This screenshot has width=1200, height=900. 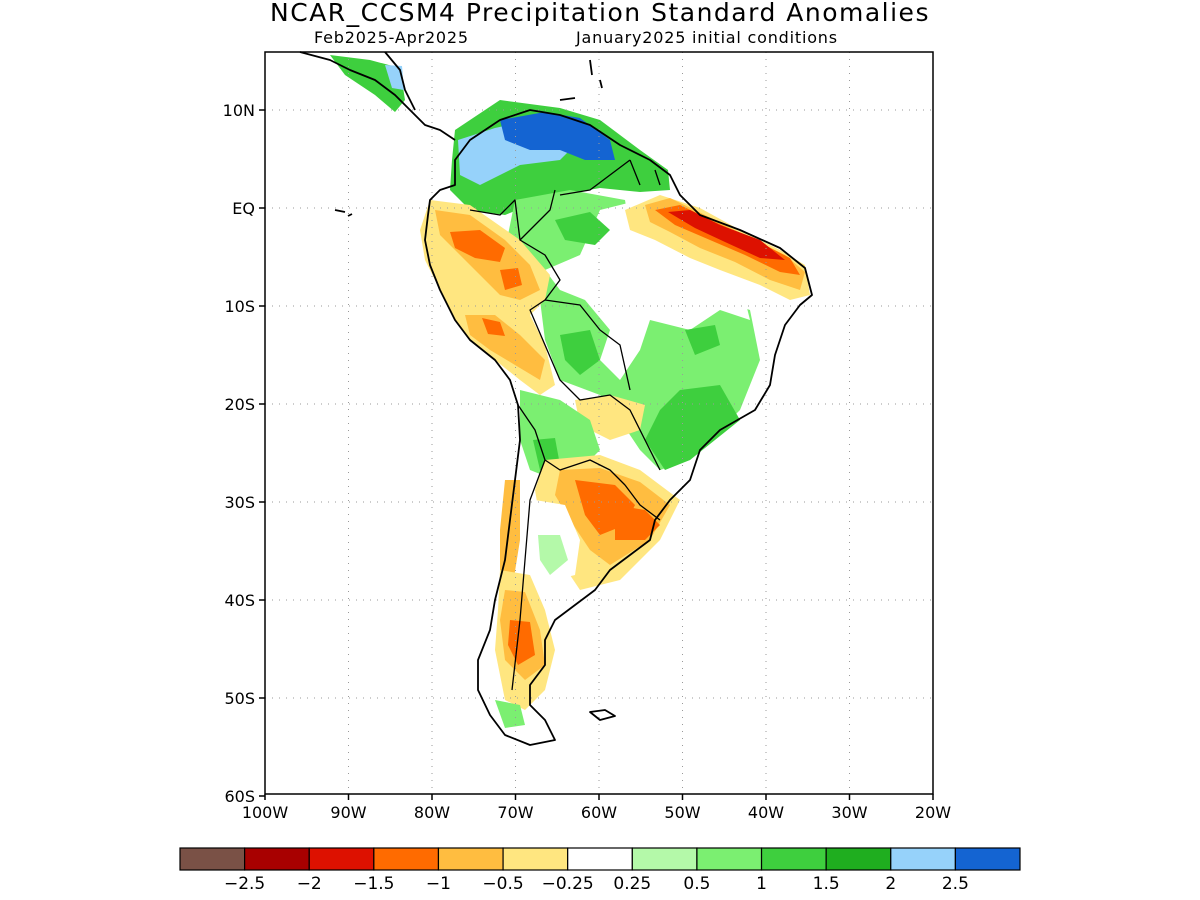 I want to click on lon-label: 90W, so click(x=348, y=812).